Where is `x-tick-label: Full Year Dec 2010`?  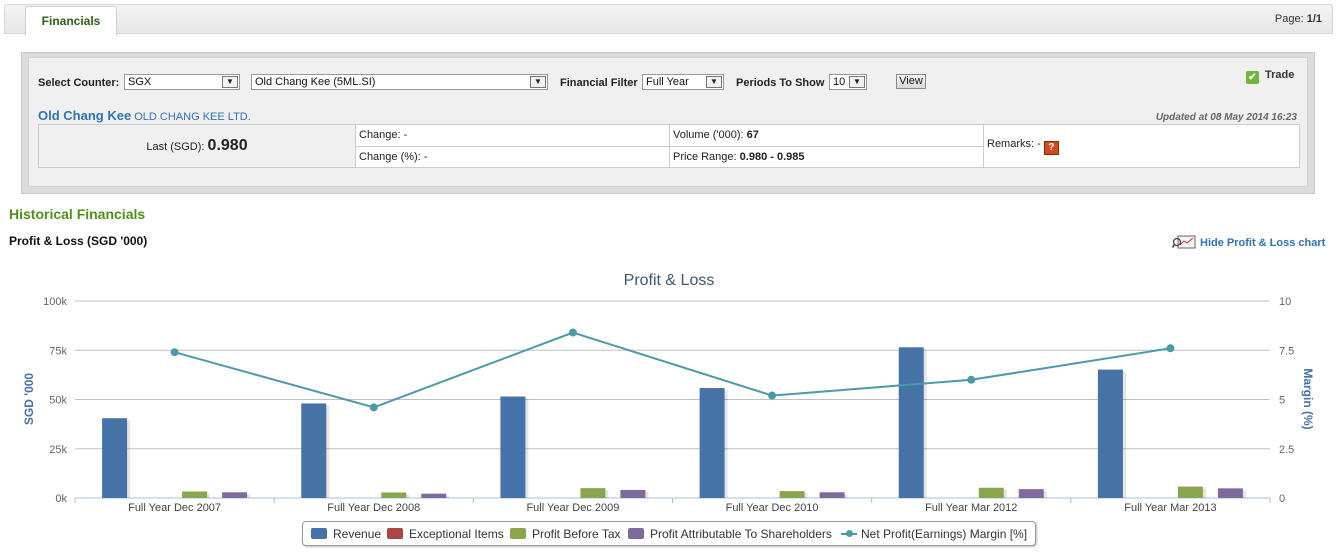
x-tick-label: Full Year Dec 2010 is located at coordinates (772, 508).